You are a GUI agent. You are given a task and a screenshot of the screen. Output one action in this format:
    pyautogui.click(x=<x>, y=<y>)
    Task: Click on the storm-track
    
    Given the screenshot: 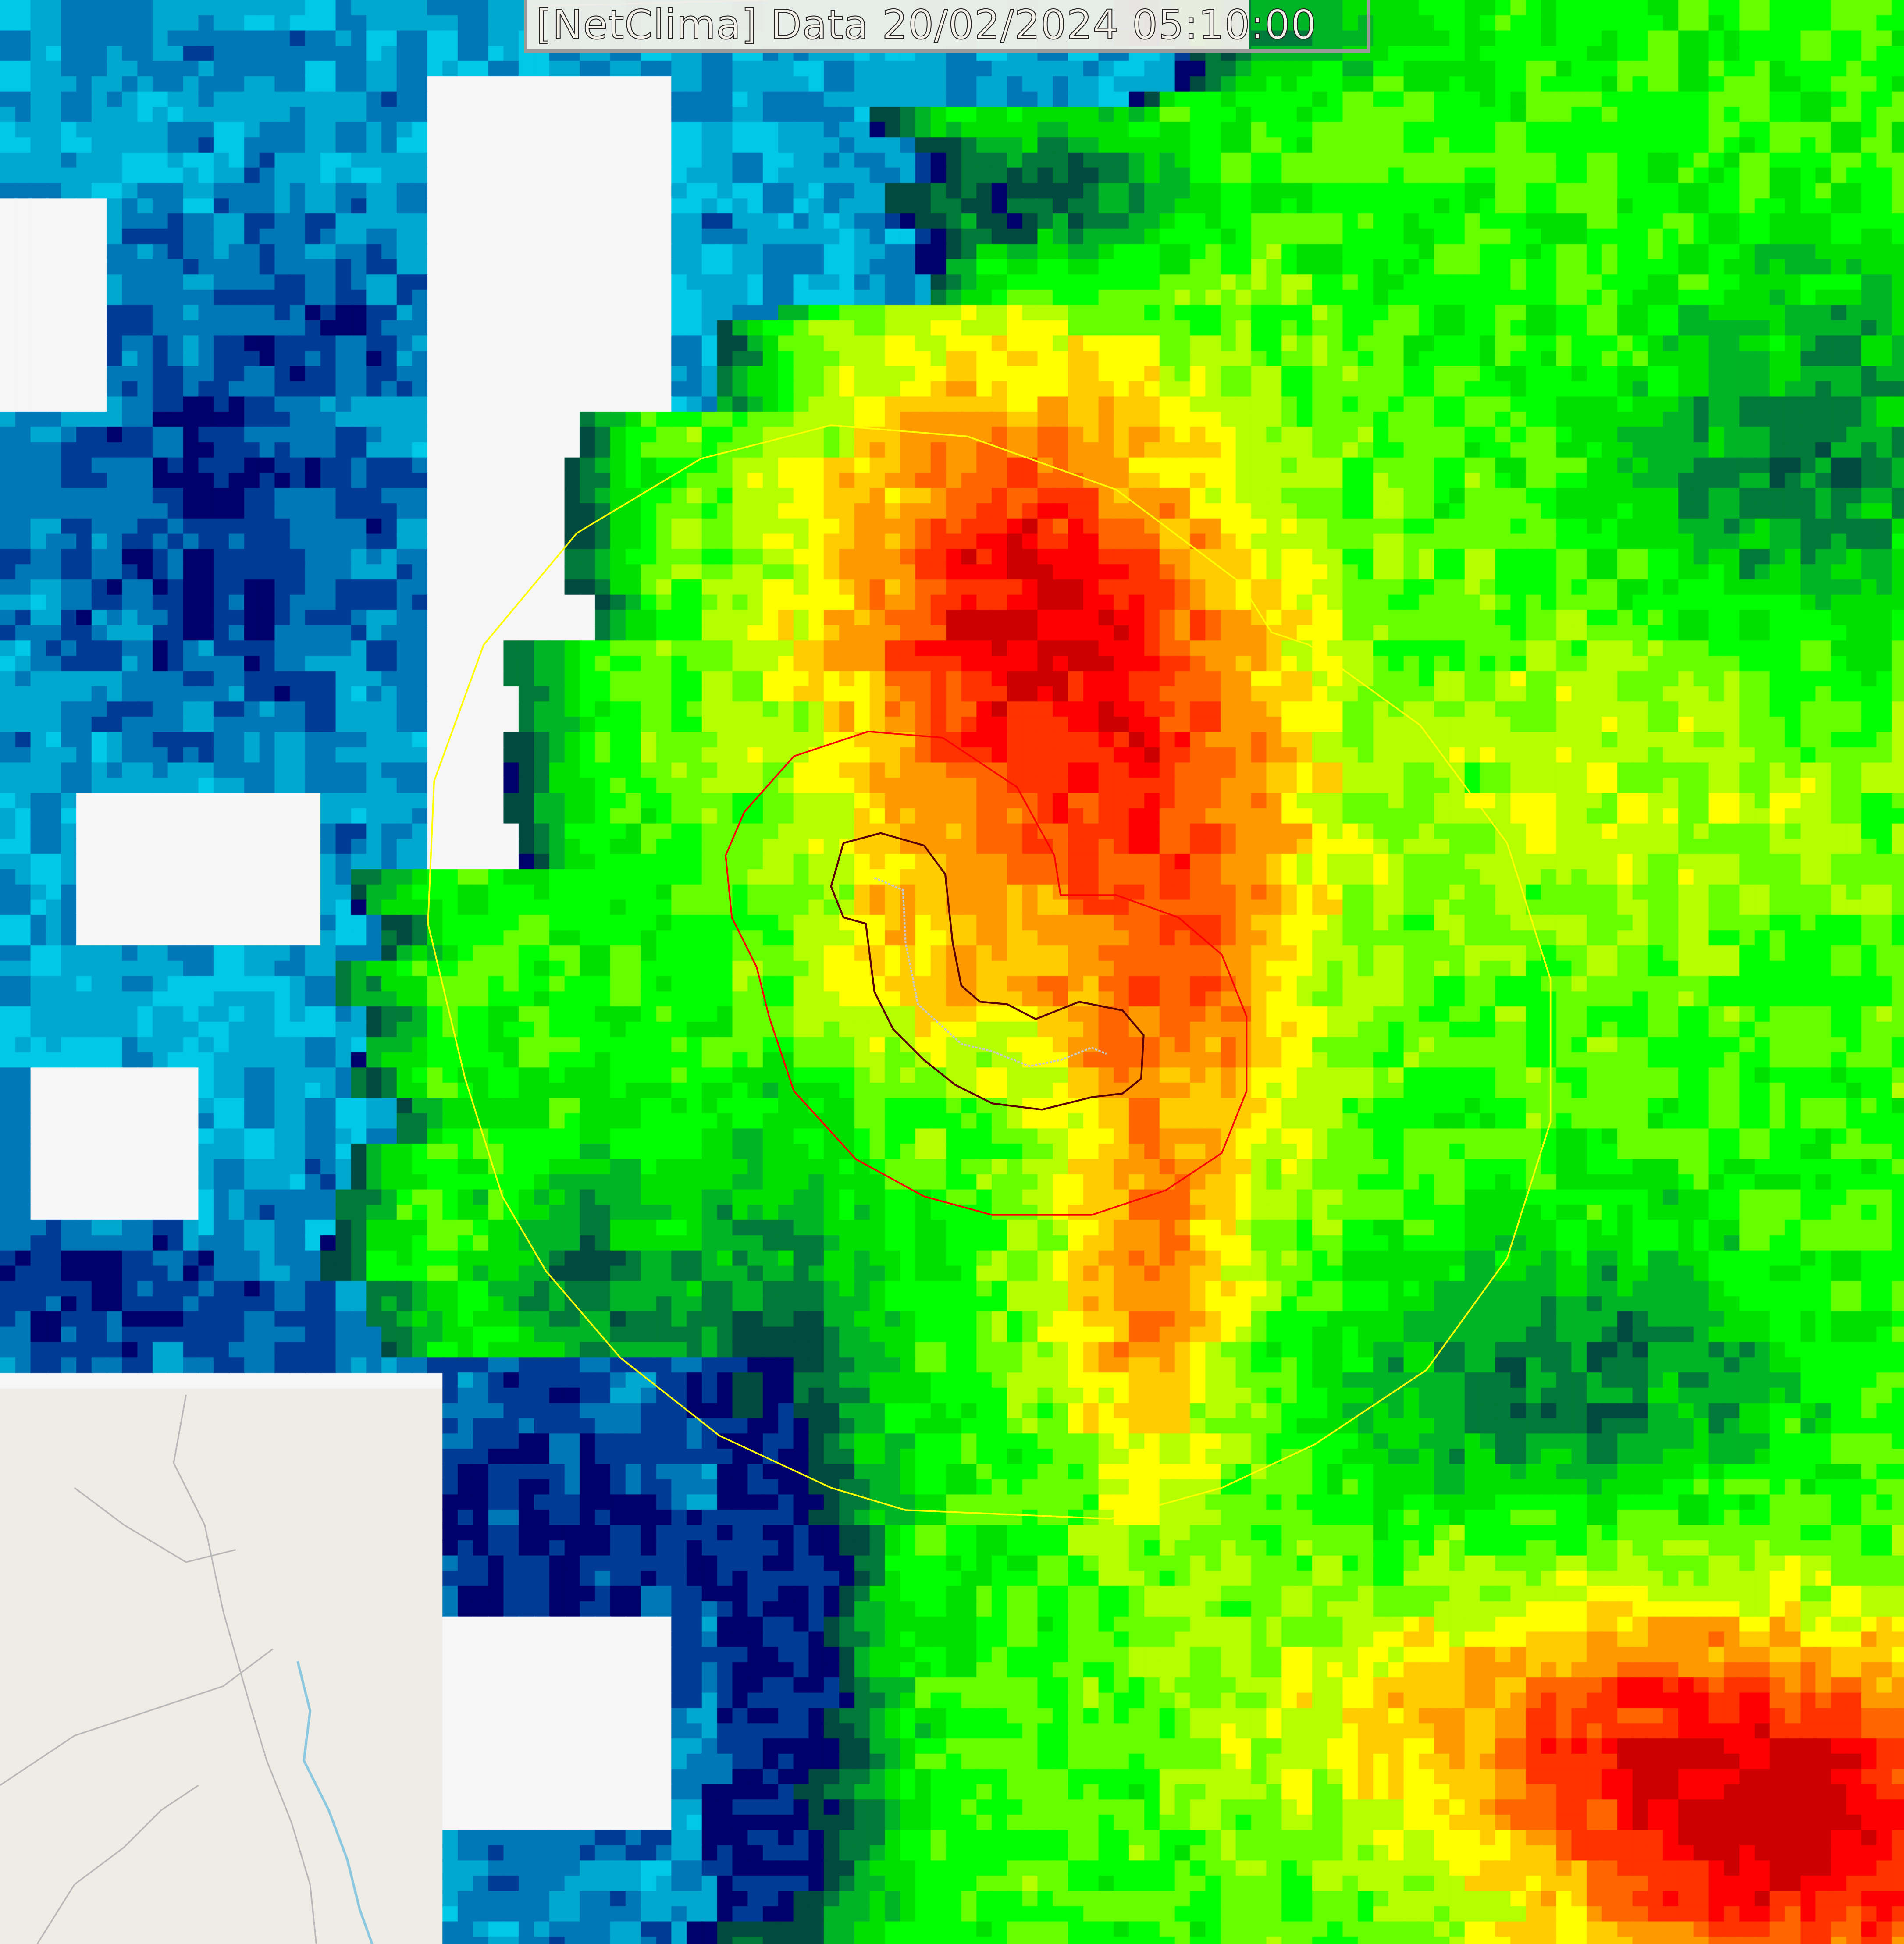 What is the action you would take?
    pyautogui.click(x=990, y=972)
    